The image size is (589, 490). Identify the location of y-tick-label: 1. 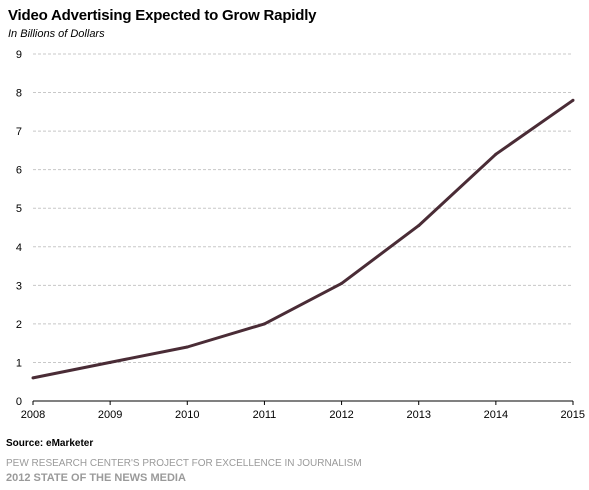
(19, 363).